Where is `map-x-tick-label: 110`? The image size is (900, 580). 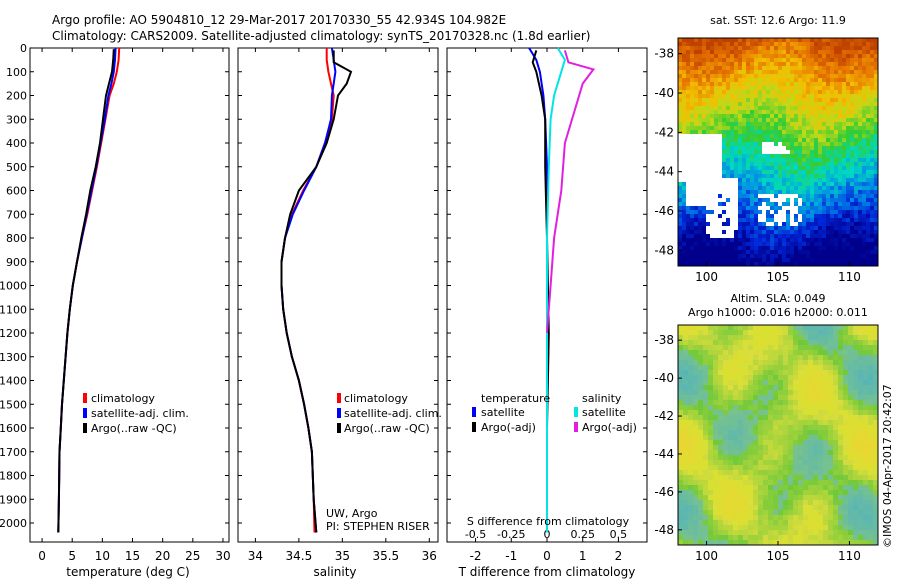
map-x-tick-label: 110 is located at coordinates (849, 277).